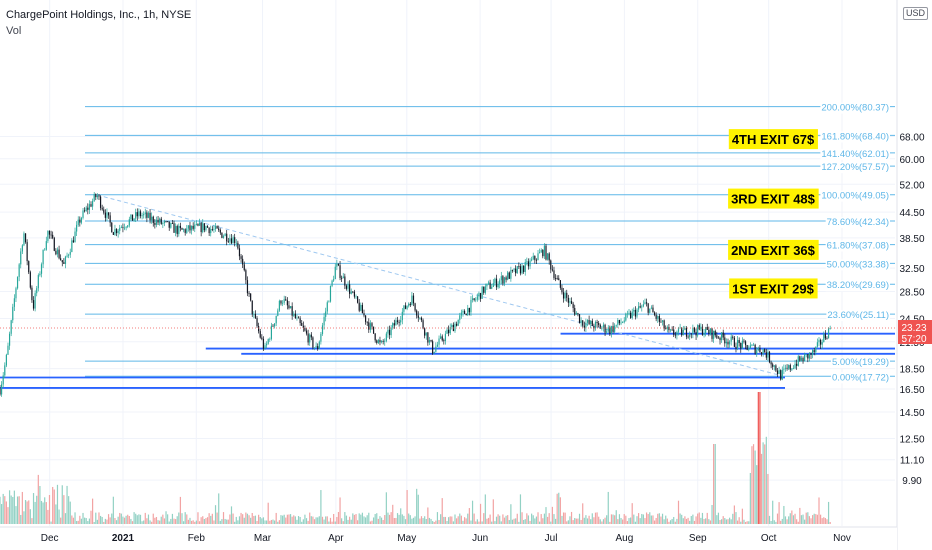 Image resolution: width=932 pixels, height=550 pixels. Describe the element at coordinates (447, 360) in the screenshot. I see `support-resistance-lines` at that location.